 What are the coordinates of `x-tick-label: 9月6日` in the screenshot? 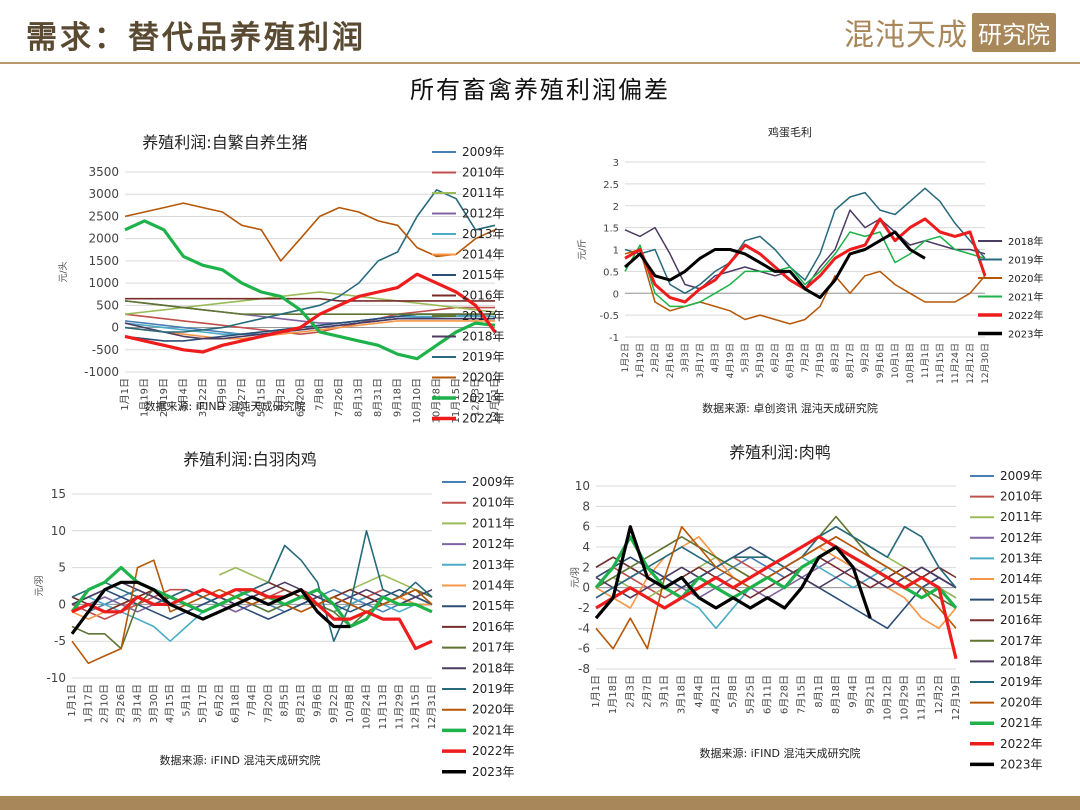 It's located at (317, 700).